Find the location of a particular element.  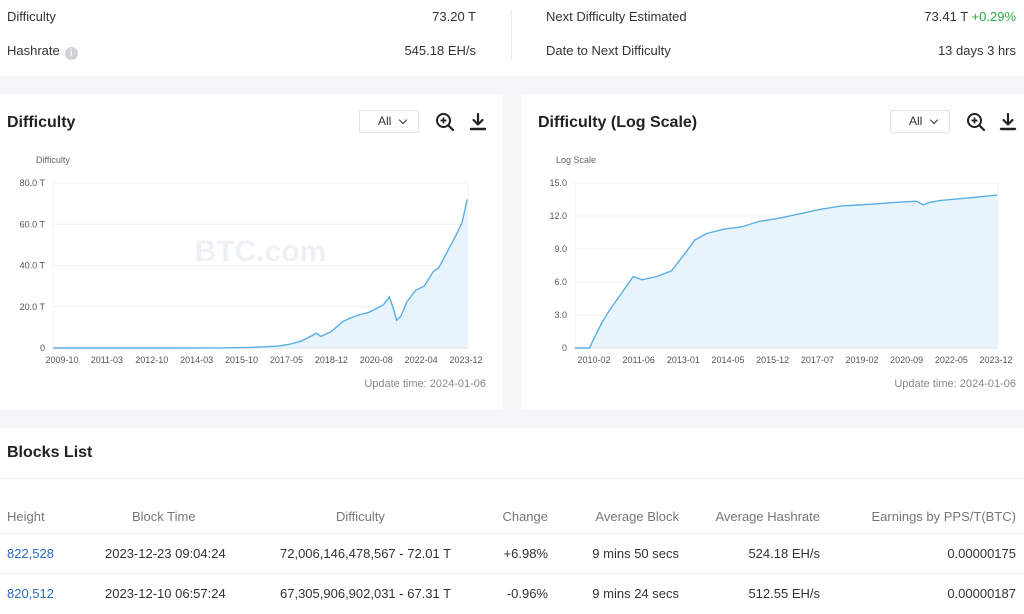

y-tick-label: 15.0 is located at coordinates (558, 183).